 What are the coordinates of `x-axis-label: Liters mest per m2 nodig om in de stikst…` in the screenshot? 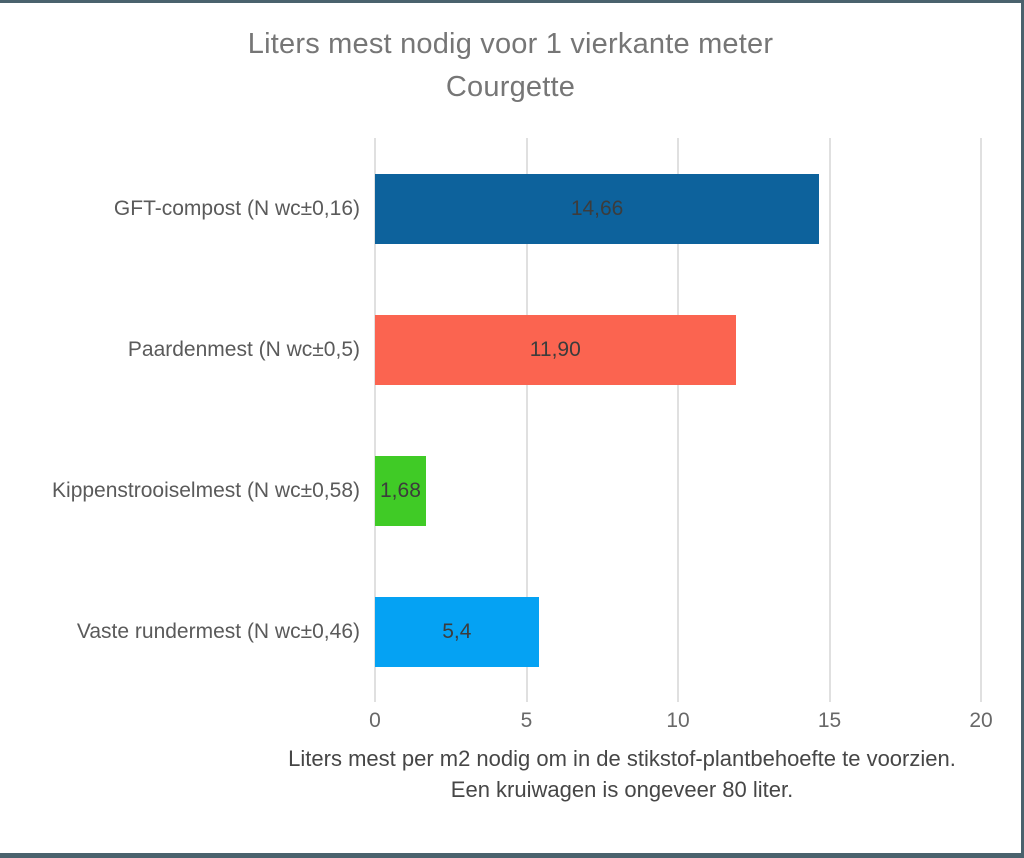 It's located at (621, 774).